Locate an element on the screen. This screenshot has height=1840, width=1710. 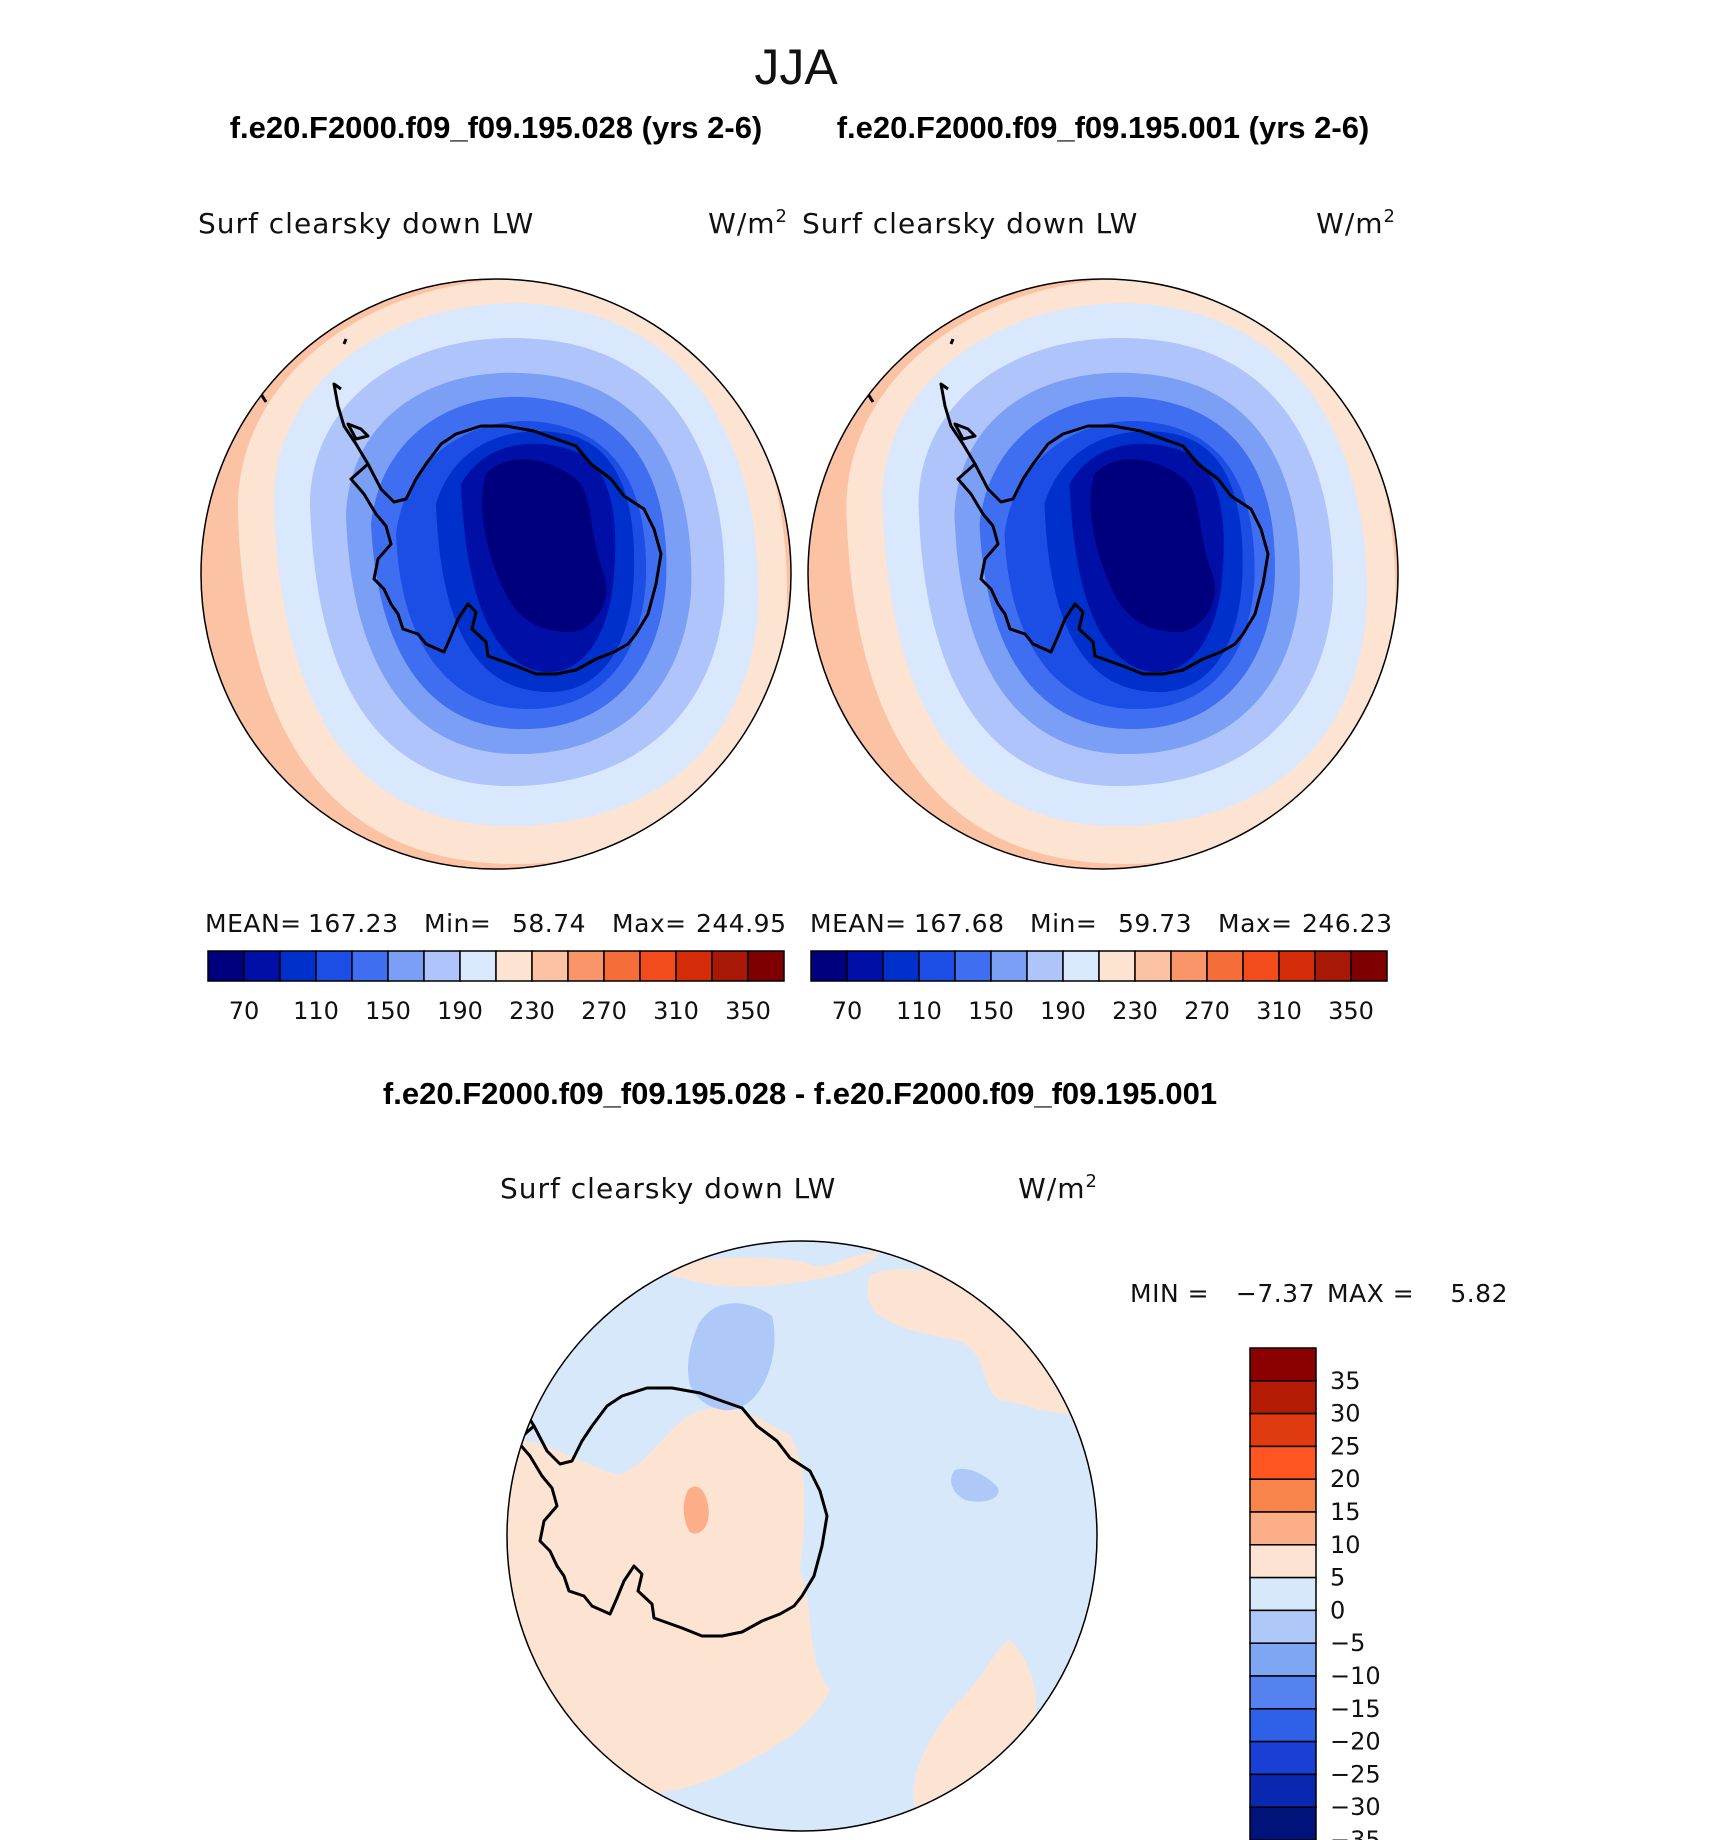
map-right-border is located at coordinates (1103, 574).